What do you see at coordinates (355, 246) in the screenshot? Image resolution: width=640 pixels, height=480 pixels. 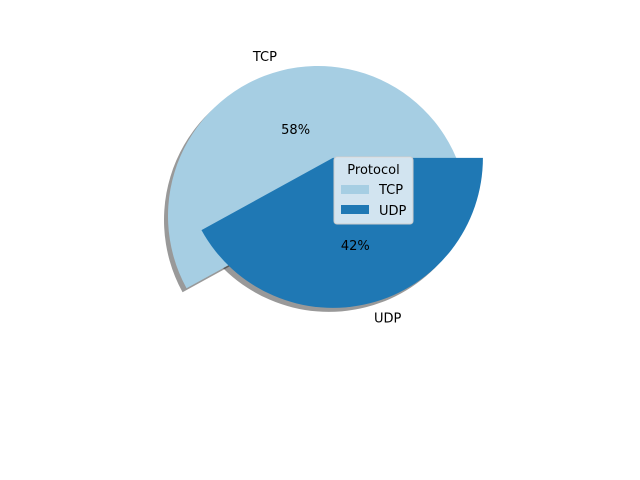 I see `slice-percent-udp: 42%` at bounding box center [355, 246].